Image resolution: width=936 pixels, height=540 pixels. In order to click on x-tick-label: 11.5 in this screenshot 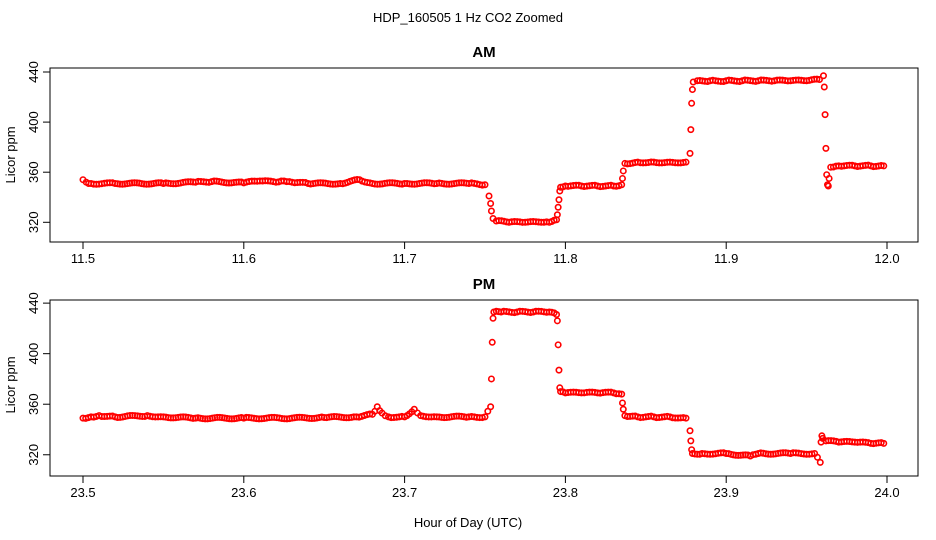, I will do `click(83, 258)`.